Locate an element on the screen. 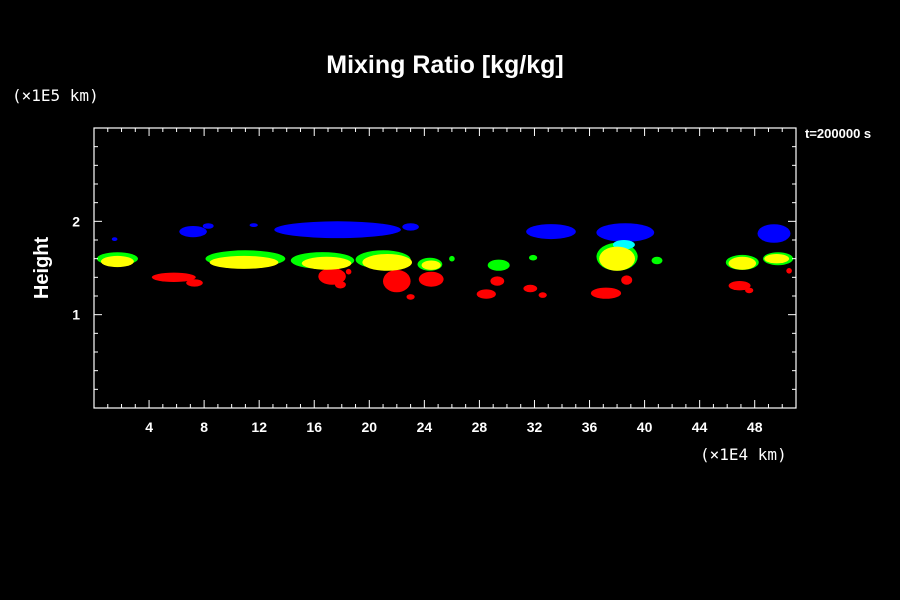 This screenshot has width=900, height=600. x-tick-label: 32 is located at coordinates (535, 427).